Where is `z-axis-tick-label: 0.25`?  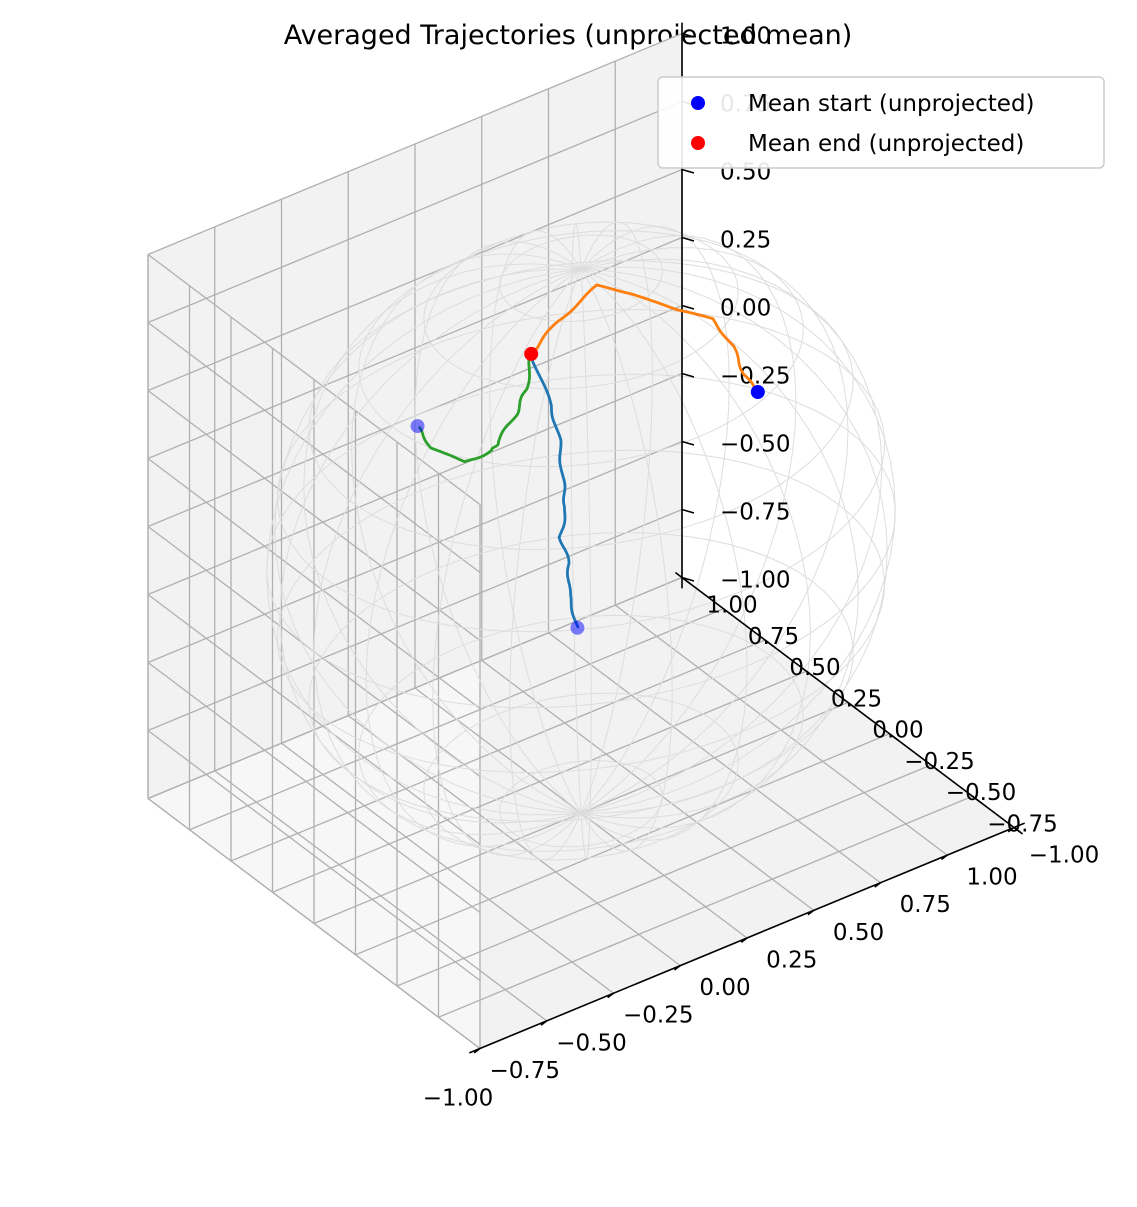 z-axis-tick-label: 0.25 is located at coordinates (745, 241).